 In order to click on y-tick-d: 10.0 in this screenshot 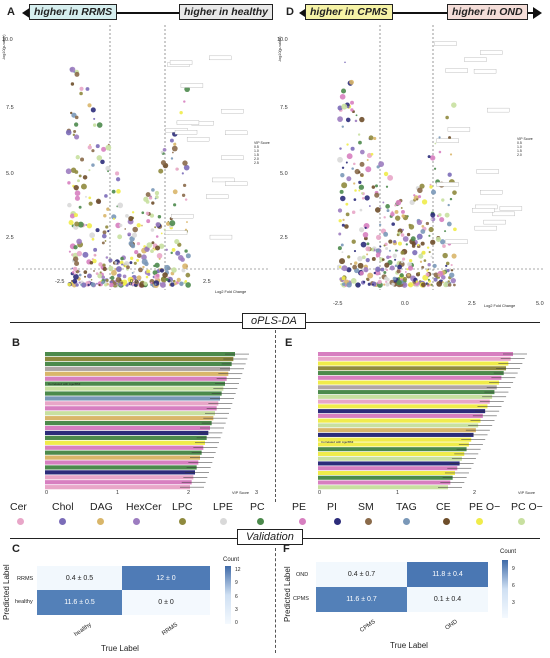, I will do `click(282, 40)`.